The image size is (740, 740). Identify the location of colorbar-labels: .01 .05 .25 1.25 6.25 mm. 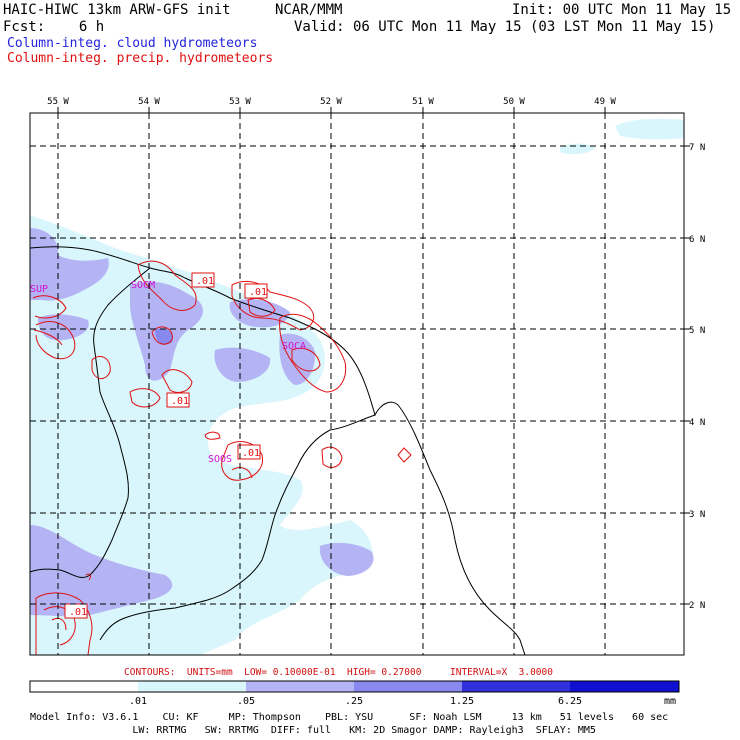
(402, 701).